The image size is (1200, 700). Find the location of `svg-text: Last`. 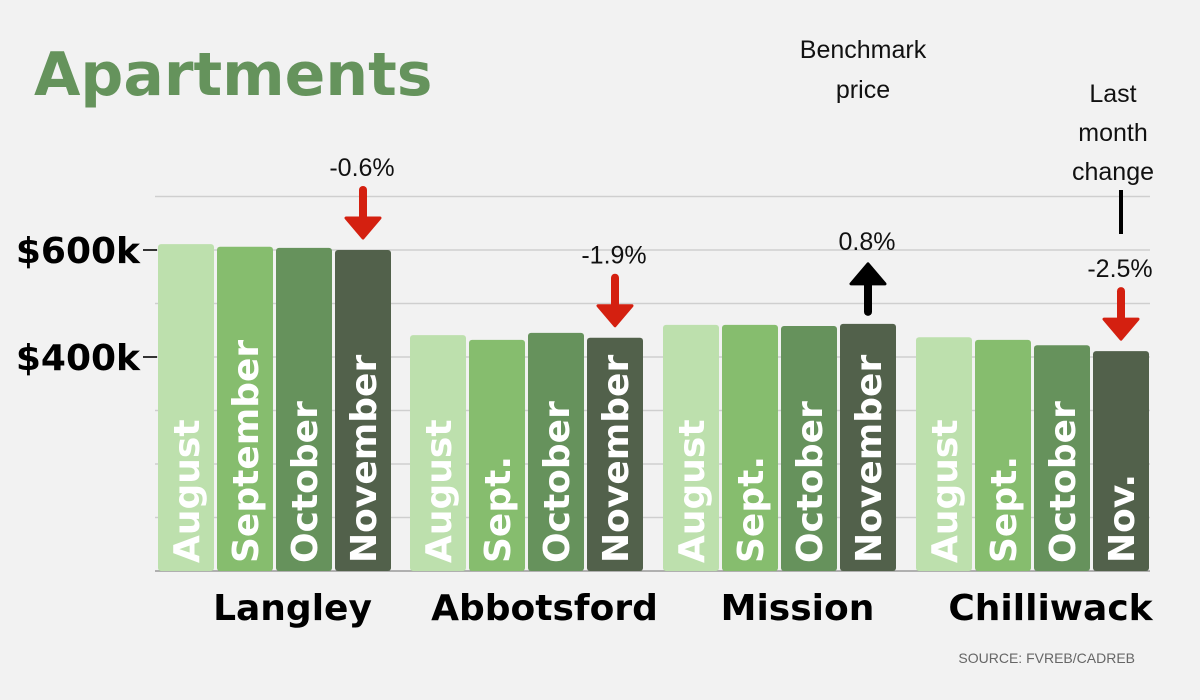

svg-text: Last is located at coordinates (1112, 94).